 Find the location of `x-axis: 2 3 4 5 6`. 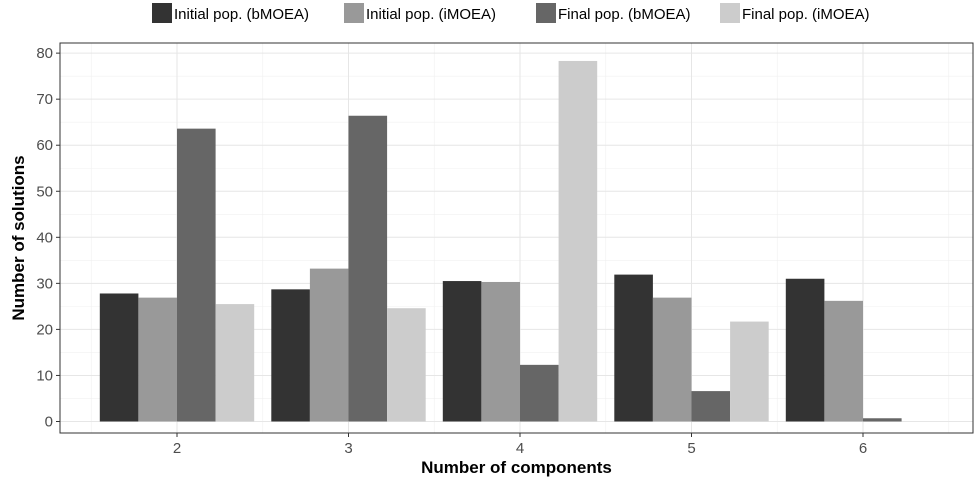

x-axis: 2 3 4 5 6 is located at coordinates (520, 445).